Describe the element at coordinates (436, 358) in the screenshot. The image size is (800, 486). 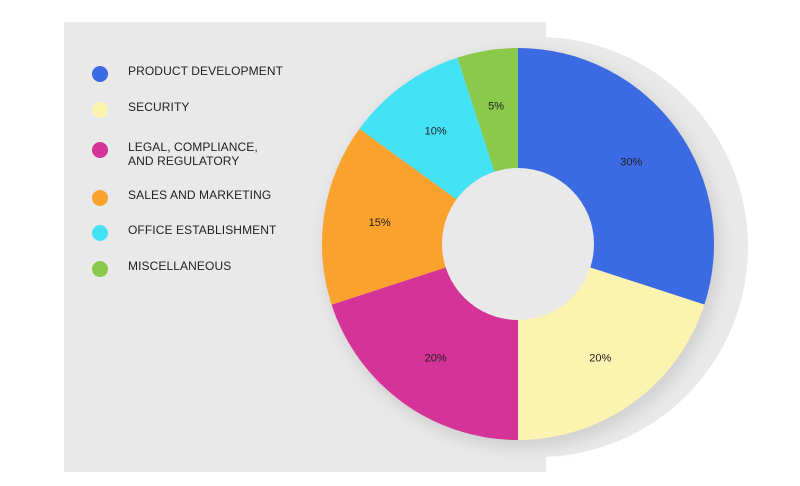
I see `slice-label-legal-compliance: 20%` at that location.